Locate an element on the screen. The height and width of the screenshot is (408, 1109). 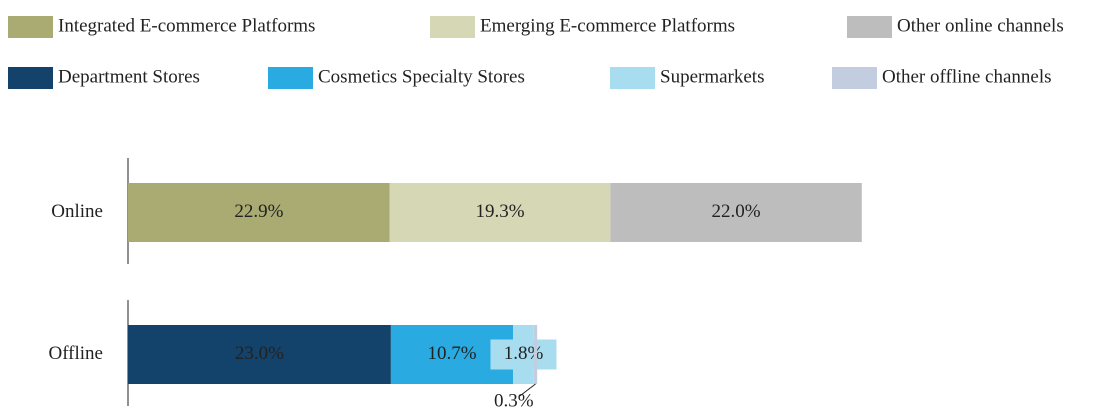
value-label: 19.3% is located at coordinates (500, 211).